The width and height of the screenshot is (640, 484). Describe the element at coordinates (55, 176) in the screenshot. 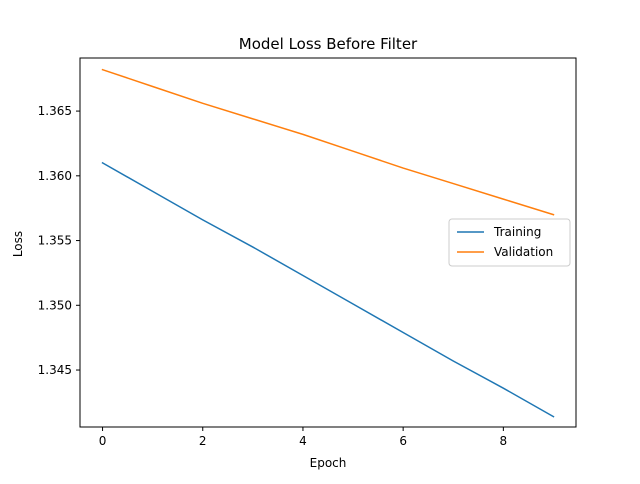

I see `y-tick-label-3: 1.360` at that location.